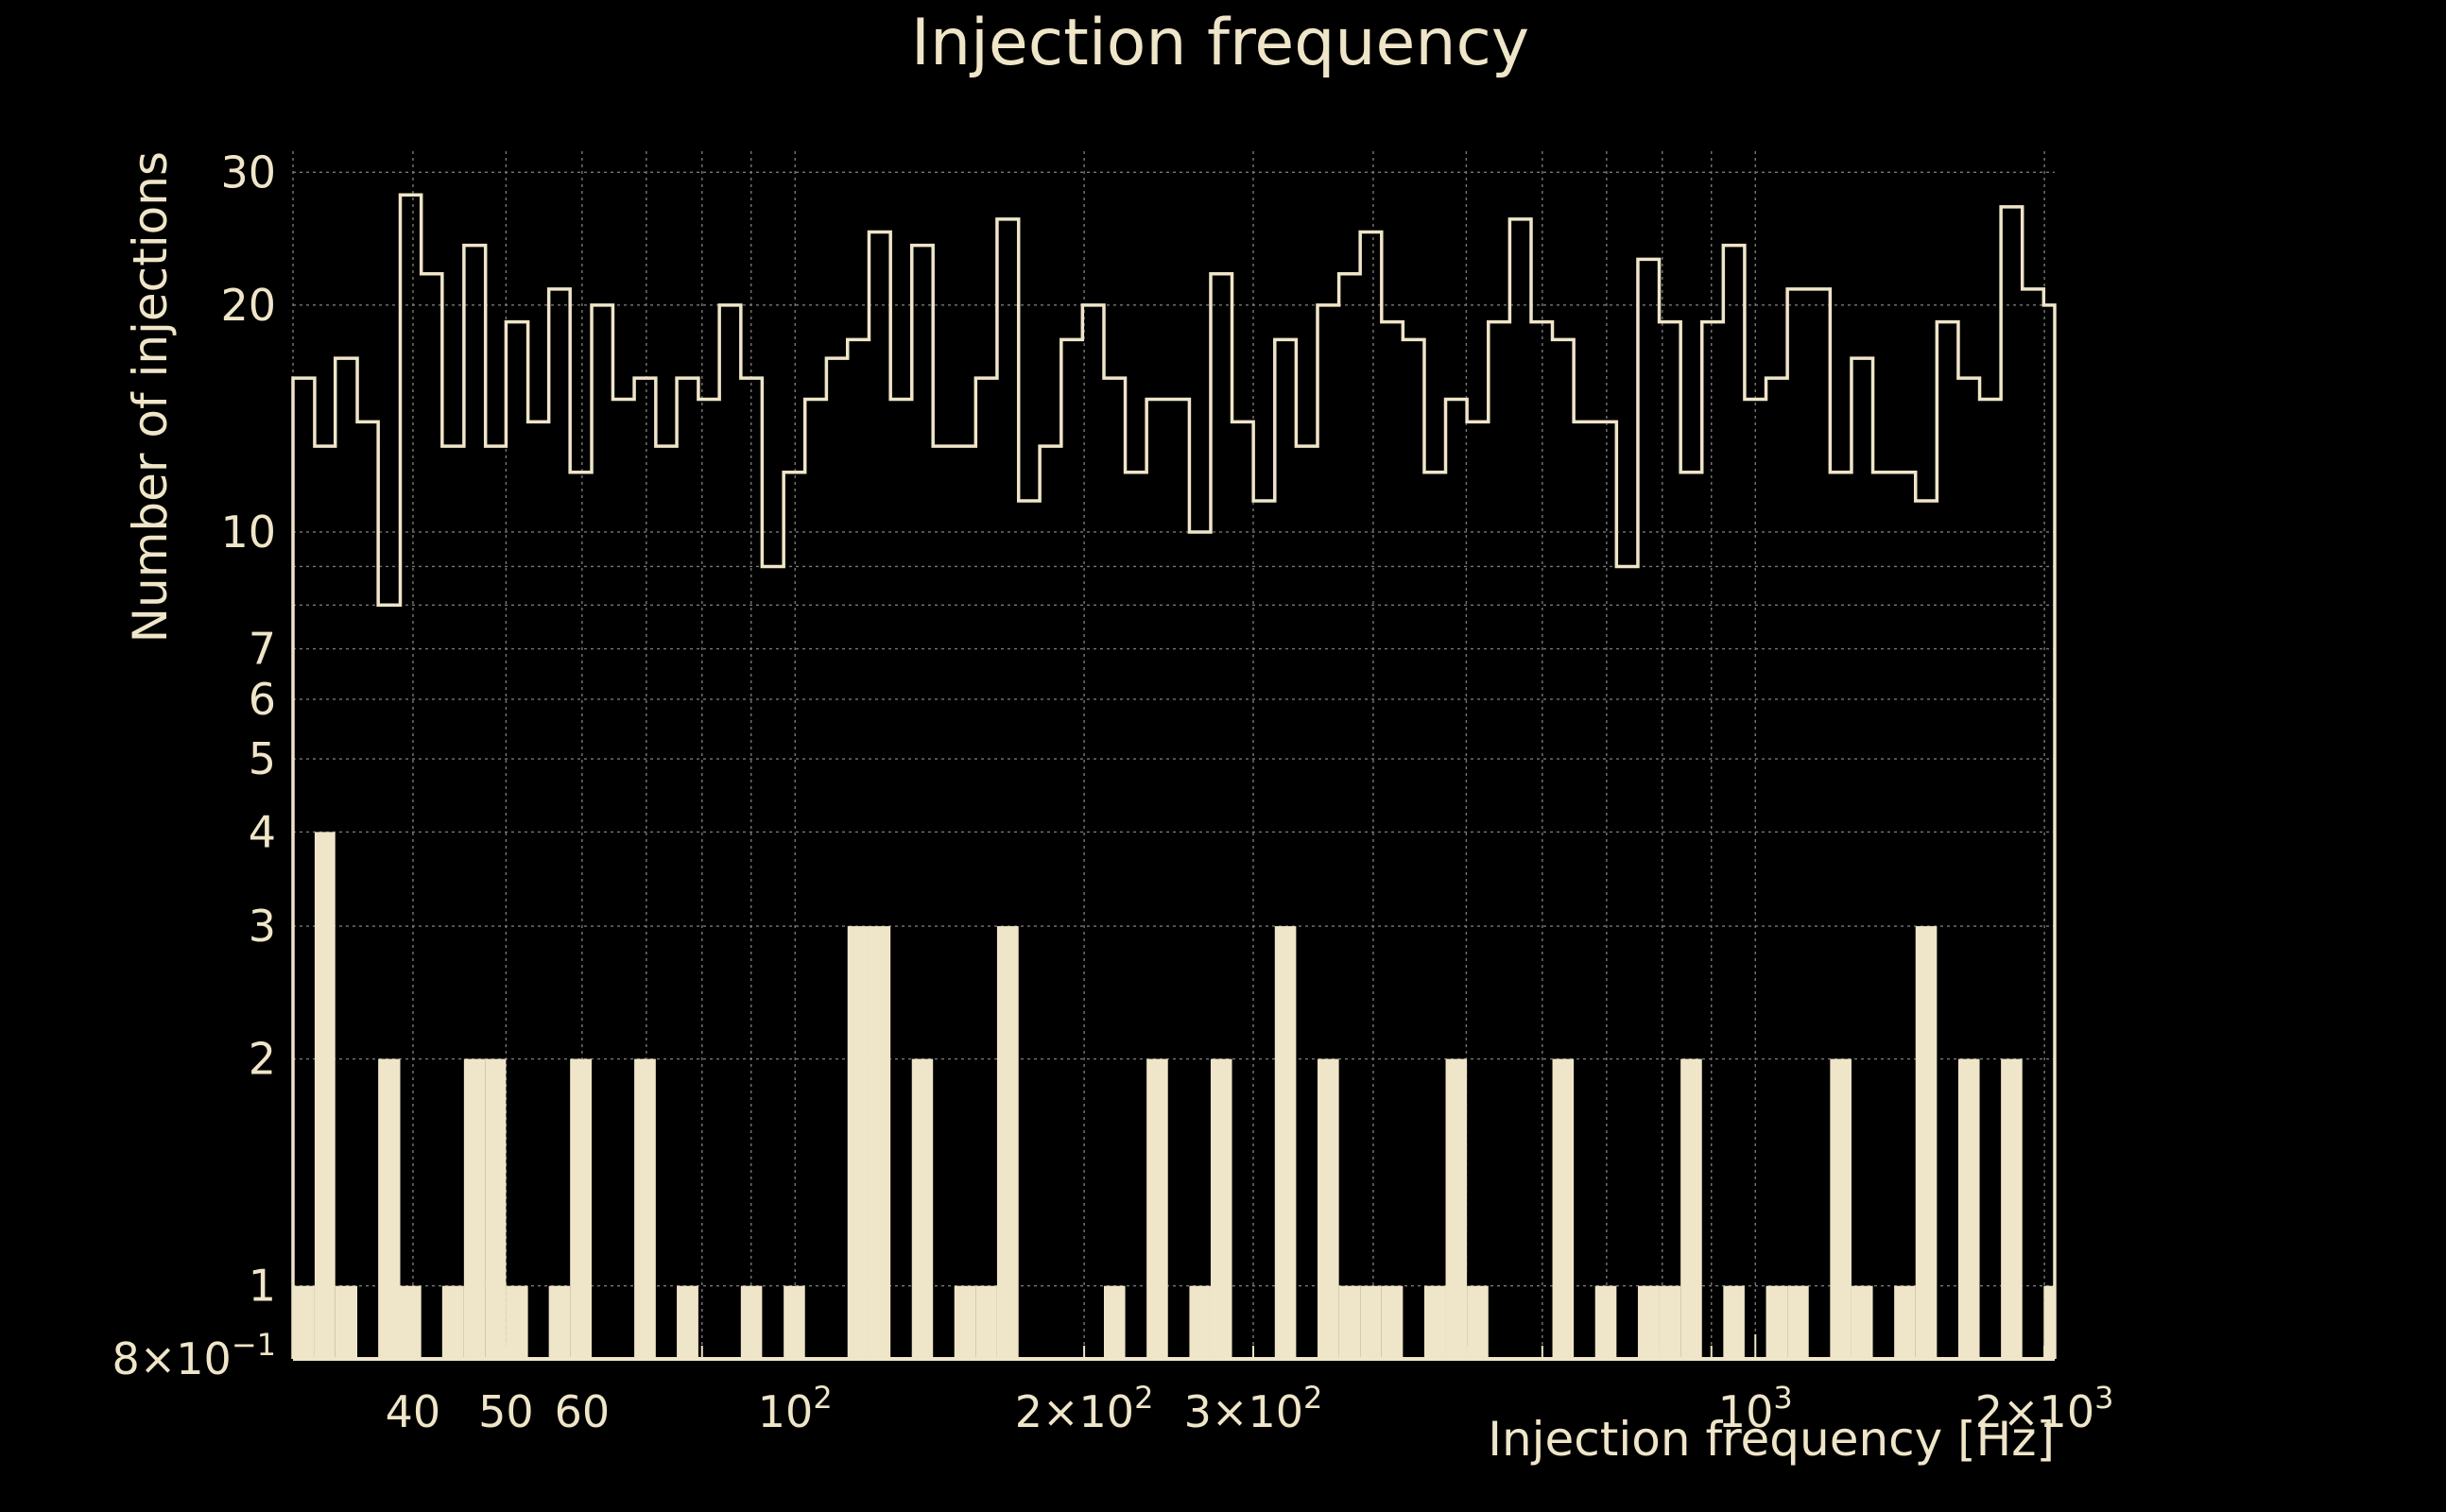 The width and height of the screenshot is (2446, 1512). Describe the element at coordinates (1084, 1408) in the screenshot. I see `x-tick-label: 2×10²` at that location.